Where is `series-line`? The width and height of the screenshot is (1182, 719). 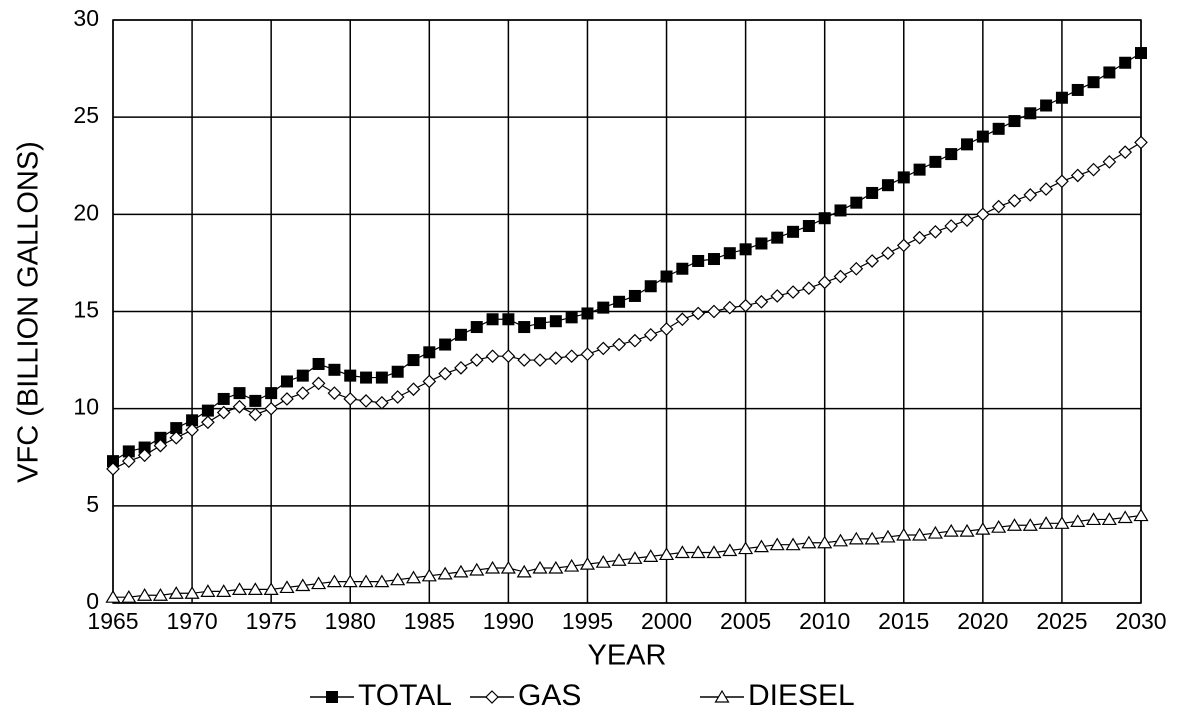
series-line is located at coordinates (627, 556).